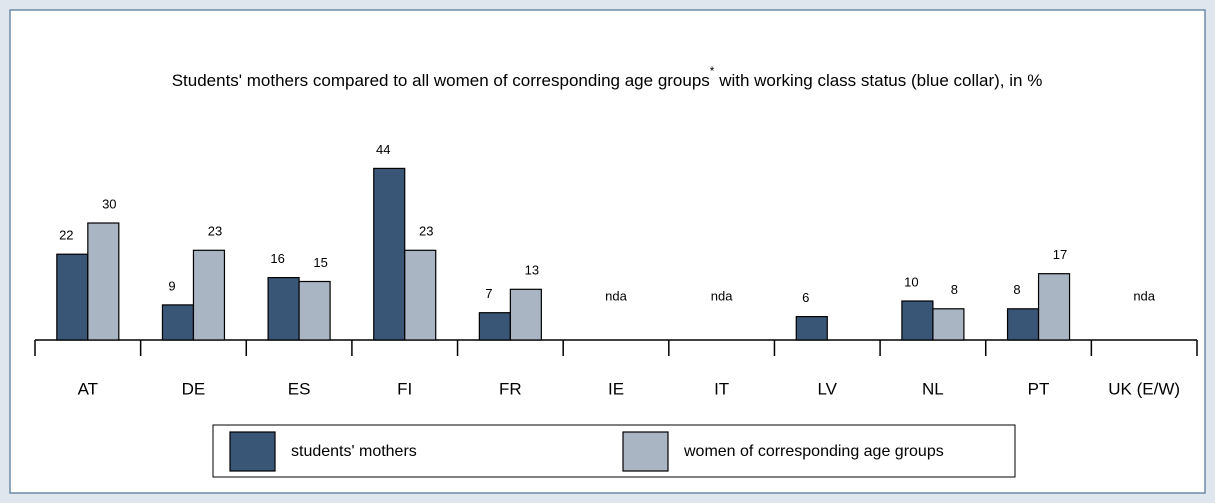  I want to click on value-label: 44, so click(383, 149).